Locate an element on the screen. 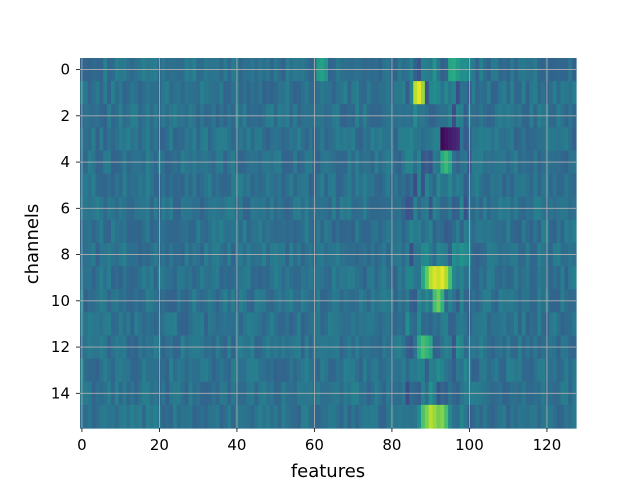  x-tick-label: 0 is located at coordinates (82, 445).